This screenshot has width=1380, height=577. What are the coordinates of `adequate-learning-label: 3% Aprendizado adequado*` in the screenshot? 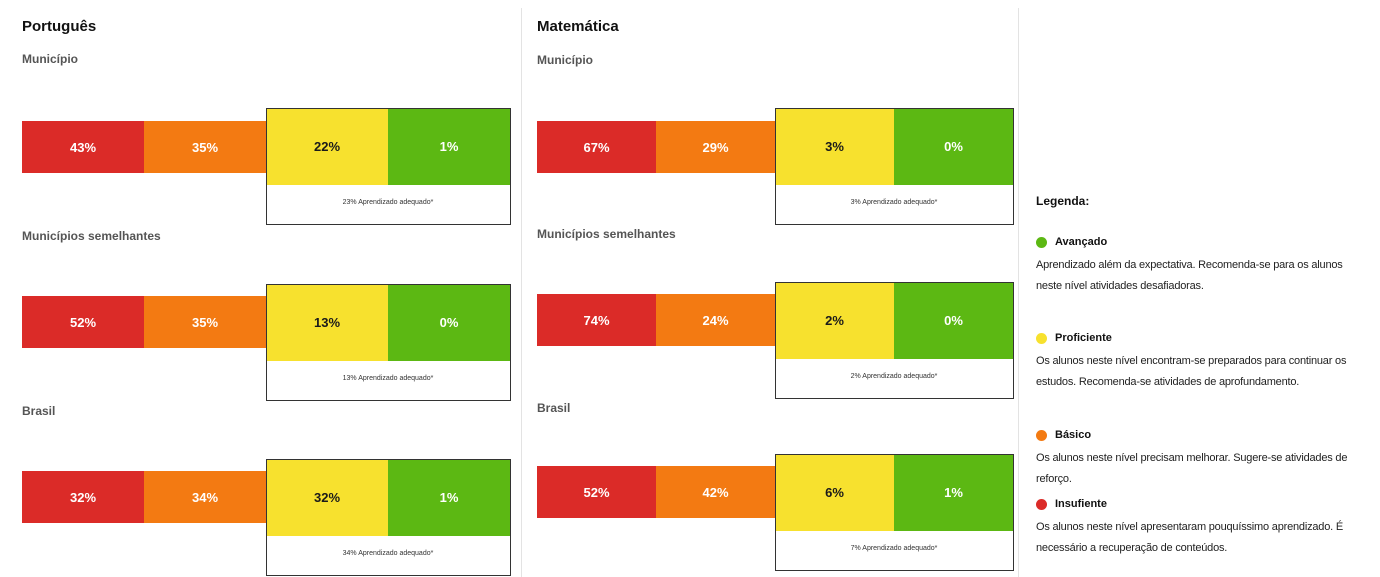 It's located at (894, 202).